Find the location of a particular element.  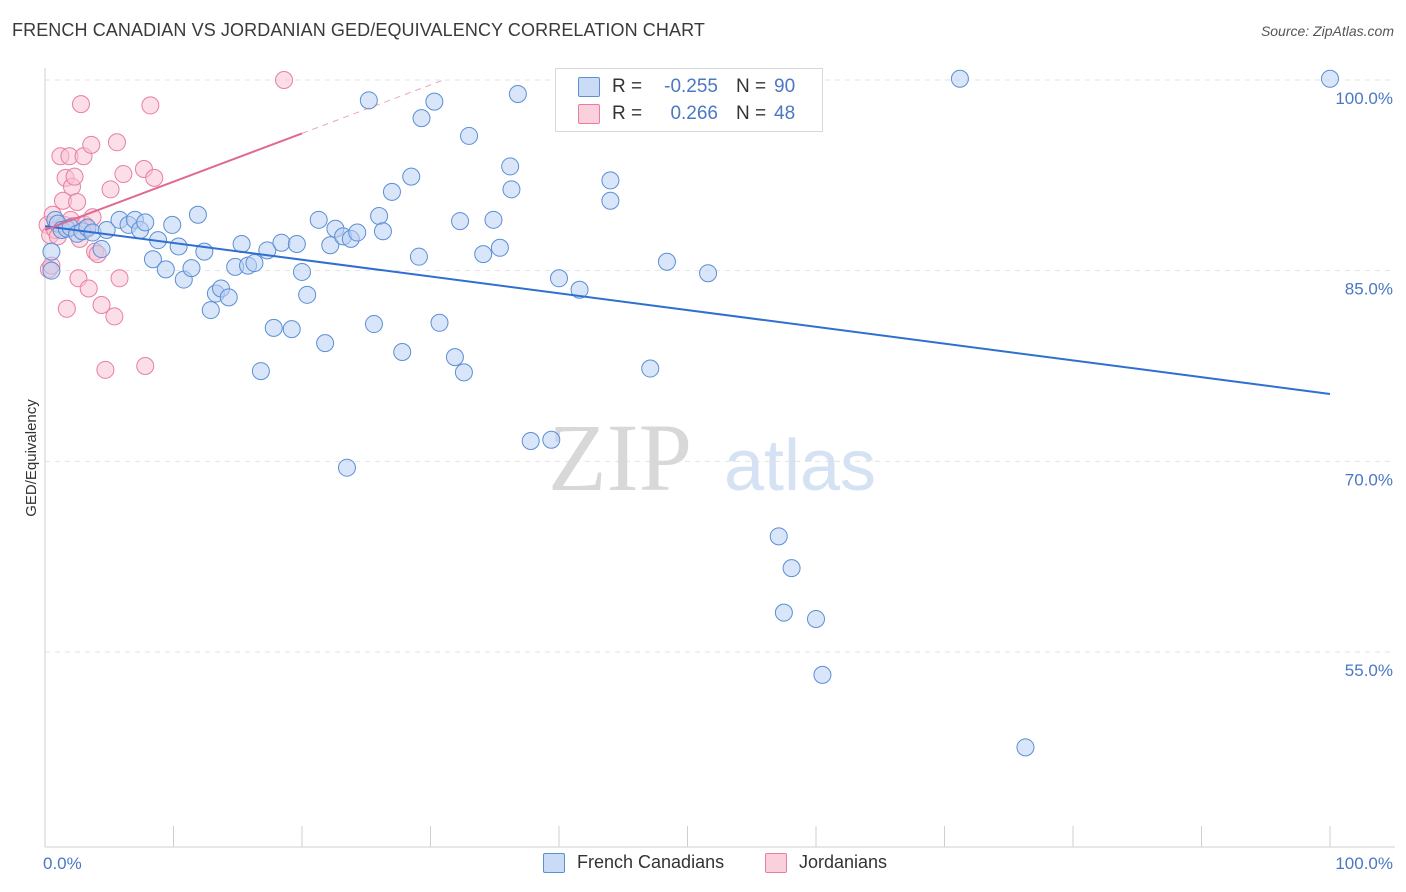

legend-swatch-pink is located at coordinates (589, 114).